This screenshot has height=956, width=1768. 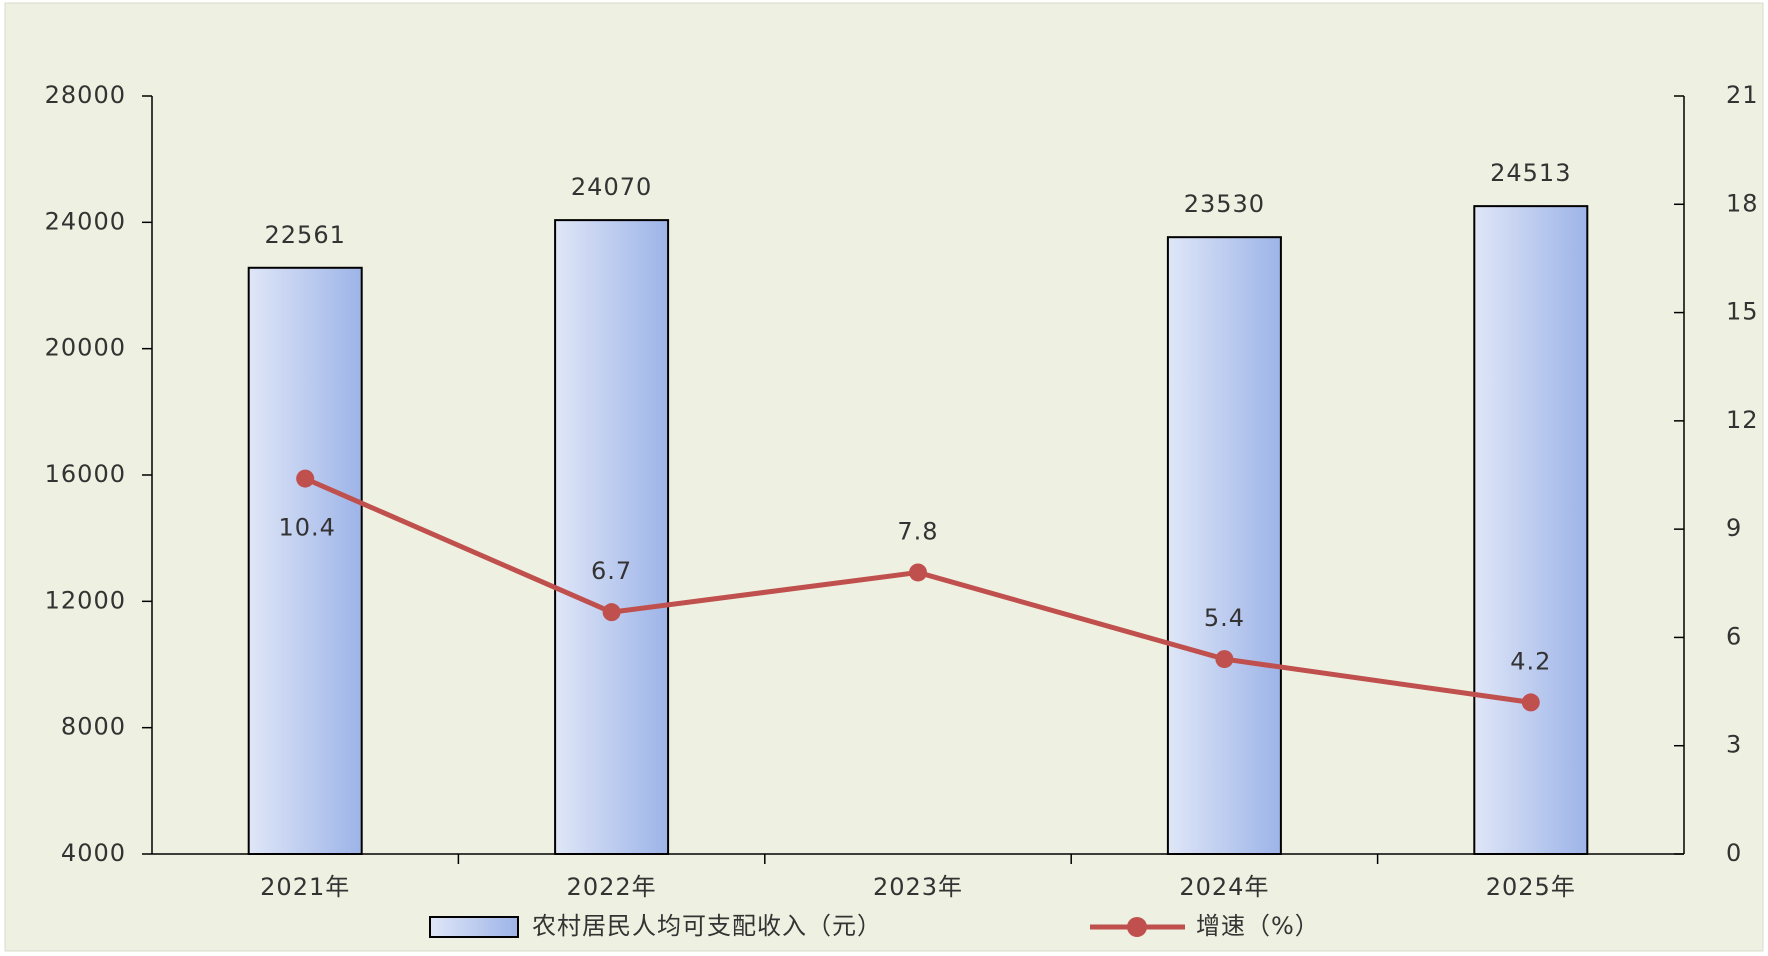 What do you see at coordinates (93, 853) in the screenshot?
I see `y-tick-label: 4000` at bounding box center [93, 853].